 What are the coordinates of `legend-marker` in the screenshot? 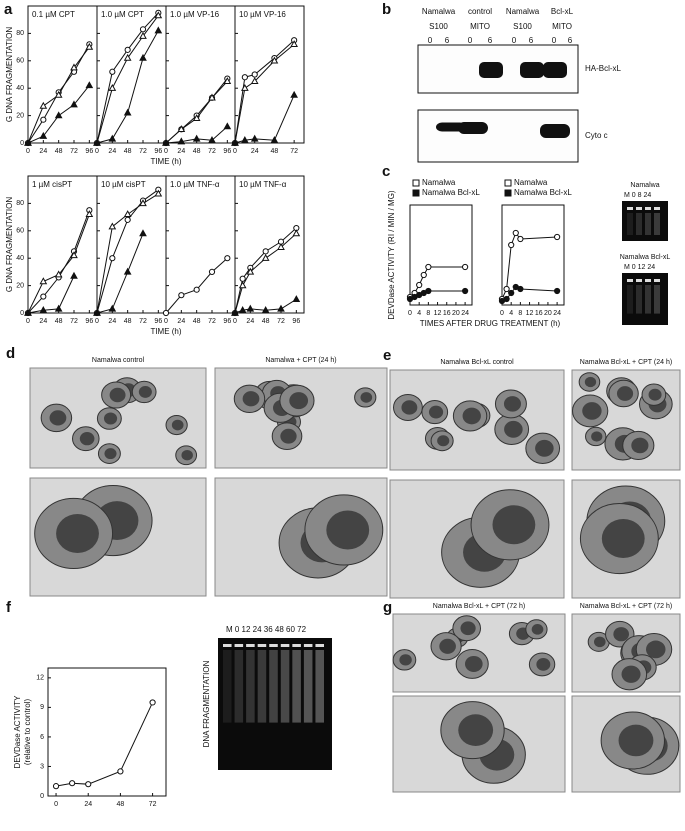 It's located at (508, 183).